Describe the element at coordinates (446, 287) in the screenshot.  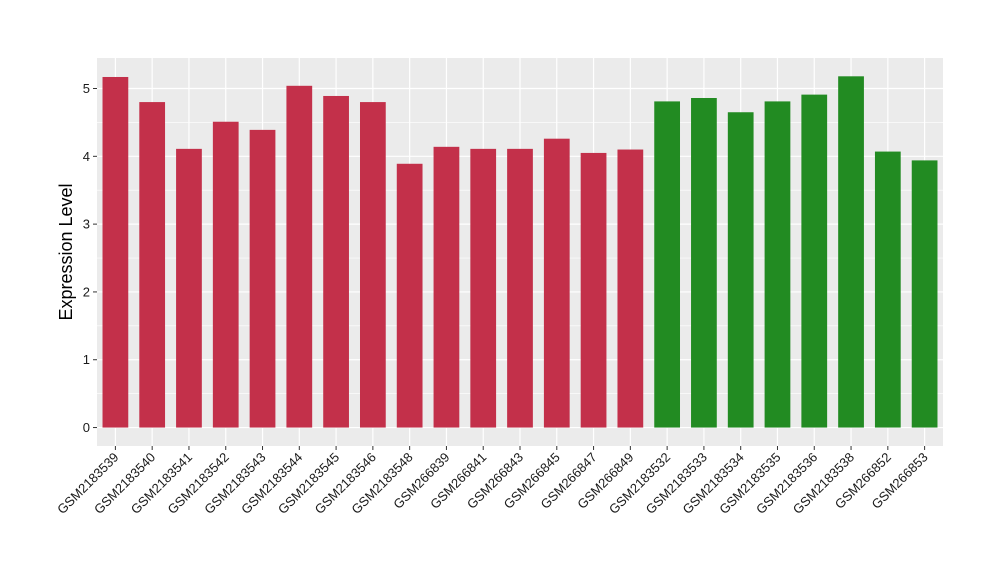
I see `bar-GSM266839` at that location.